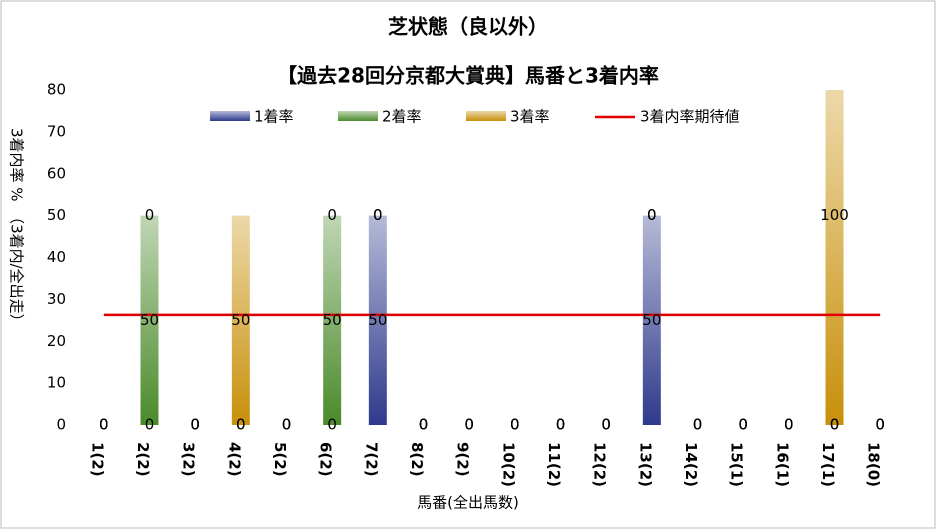 The width and height of the screenshot is (936, 529). Describe the element at coordinates (189, 459) in the screenshot. I see `x-tick-label: 3(2)` at that location.